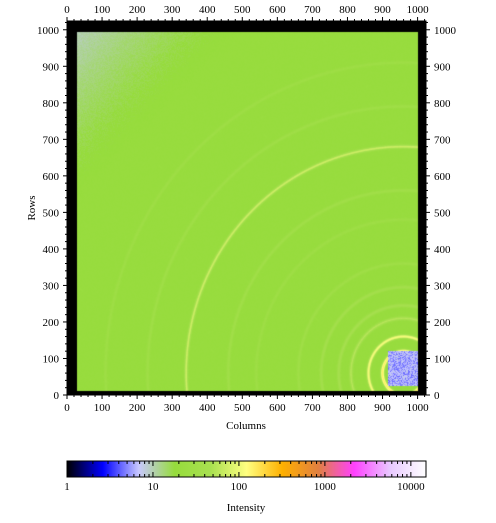 This screenshot has width=496, height=523. Describe the element at coordinates (67, 487) in the screenshot. I see `colorbar-tick-label: 1` at that location.